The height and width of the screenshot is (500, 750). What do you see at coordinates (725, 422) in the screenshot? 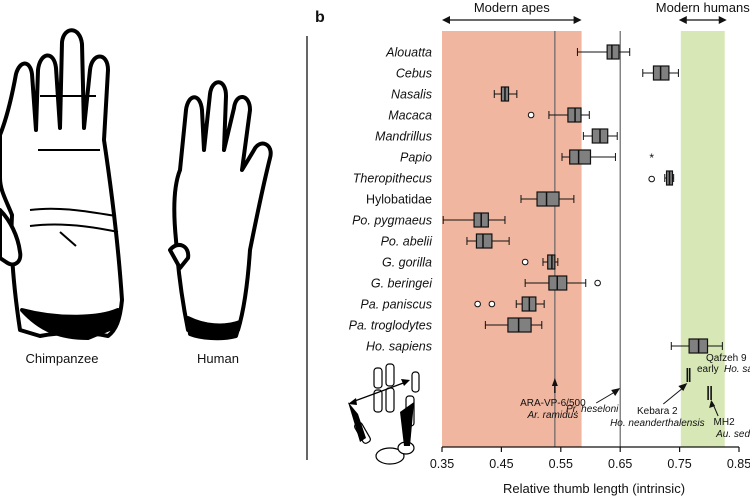
I see `fossil-label: MH2` at bounding box center [725, 422].